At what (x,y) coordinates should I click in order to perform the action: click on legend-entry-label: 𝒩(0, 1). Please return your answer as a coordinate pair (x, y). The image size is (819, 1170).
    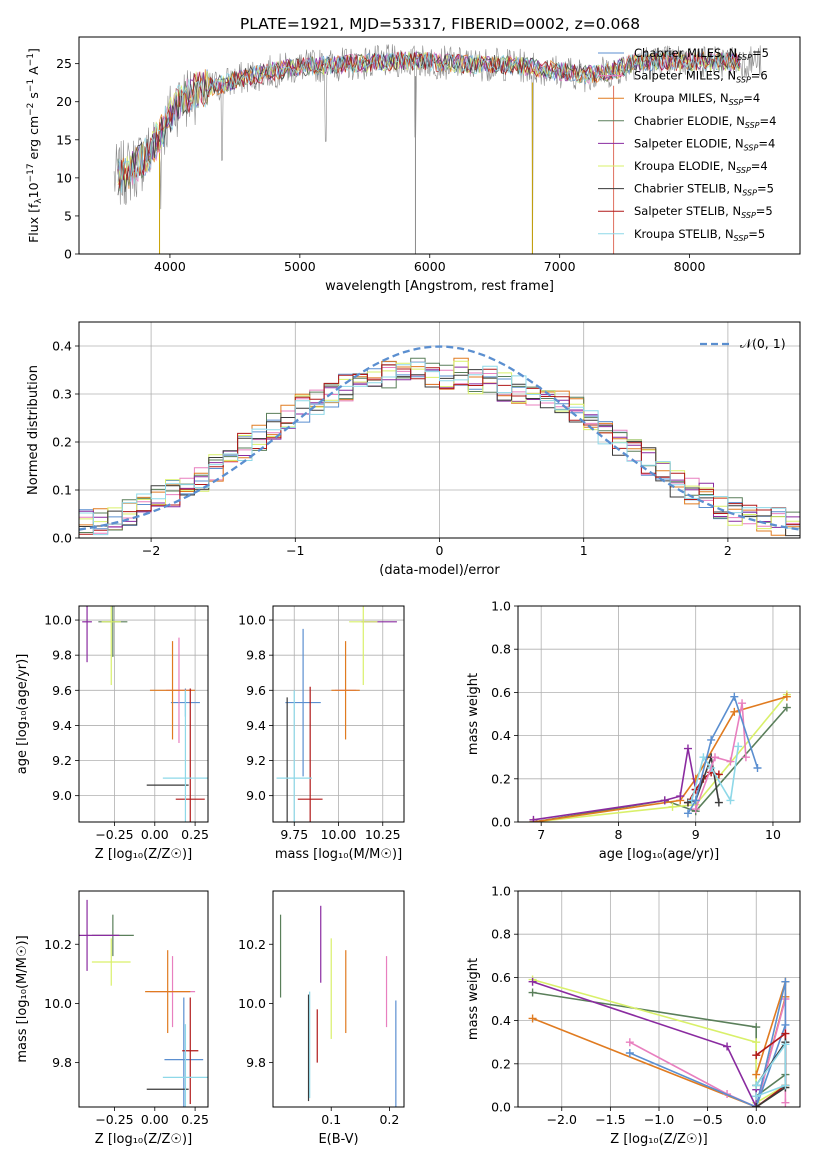
    Looking at the image, I should click on (763, 343).